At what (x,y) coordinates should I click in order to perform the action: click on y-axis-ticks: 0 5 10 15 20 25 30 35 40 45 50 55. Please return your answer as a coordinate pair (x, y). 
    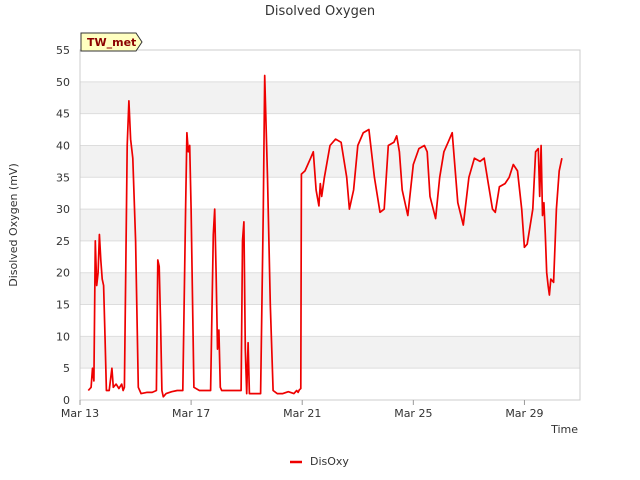
    Looking at the image, I should click on (63, 225).